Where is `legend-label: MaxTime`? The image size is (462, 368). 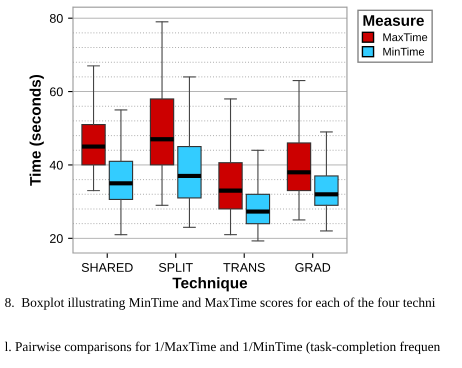 legend-label: MaxTime is located at coordinates (405, 37).